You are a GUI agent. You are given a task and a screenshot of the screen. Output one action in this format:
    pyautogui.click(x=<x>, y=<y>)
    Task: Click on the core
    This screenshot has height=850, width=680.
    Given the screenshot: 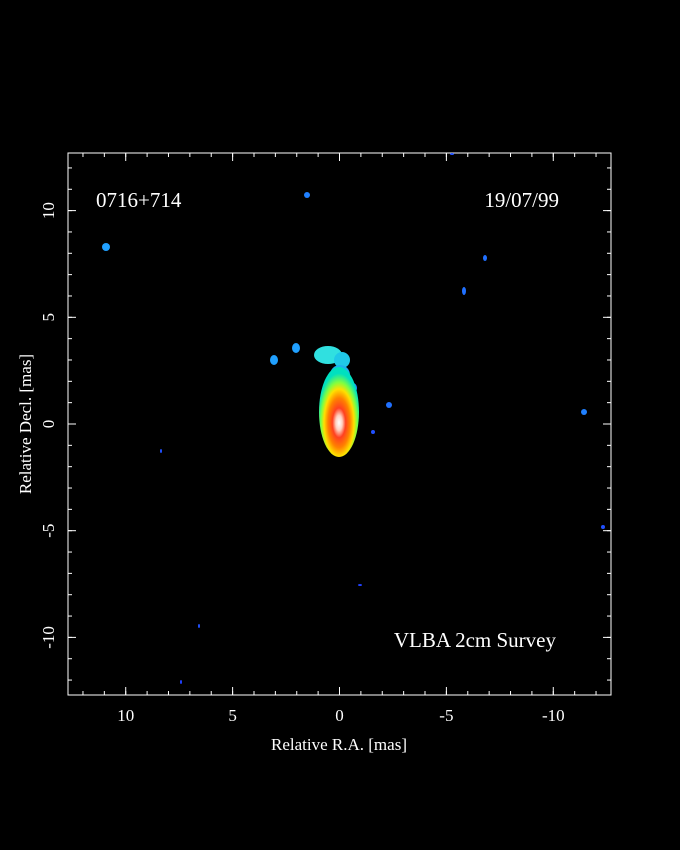 What is the action you would take?
    pyautogui.click(x=339, y=412)
    